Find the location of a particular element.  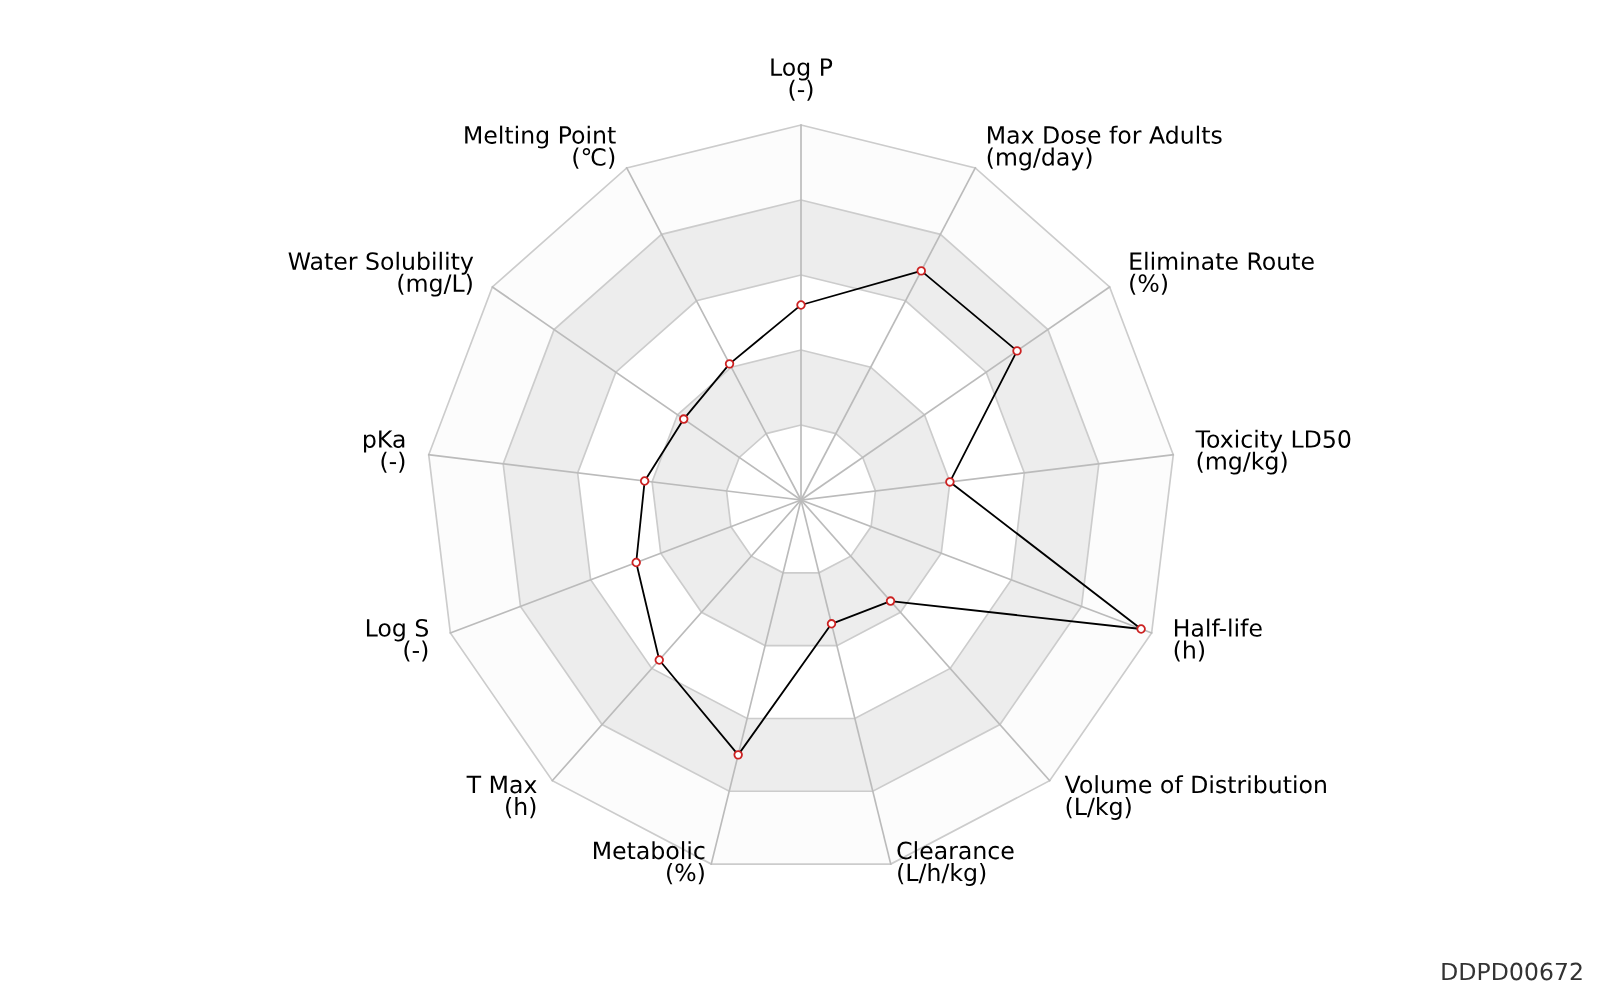

spoke-label: Metabolic (%) is located at coordinates (649, 863).